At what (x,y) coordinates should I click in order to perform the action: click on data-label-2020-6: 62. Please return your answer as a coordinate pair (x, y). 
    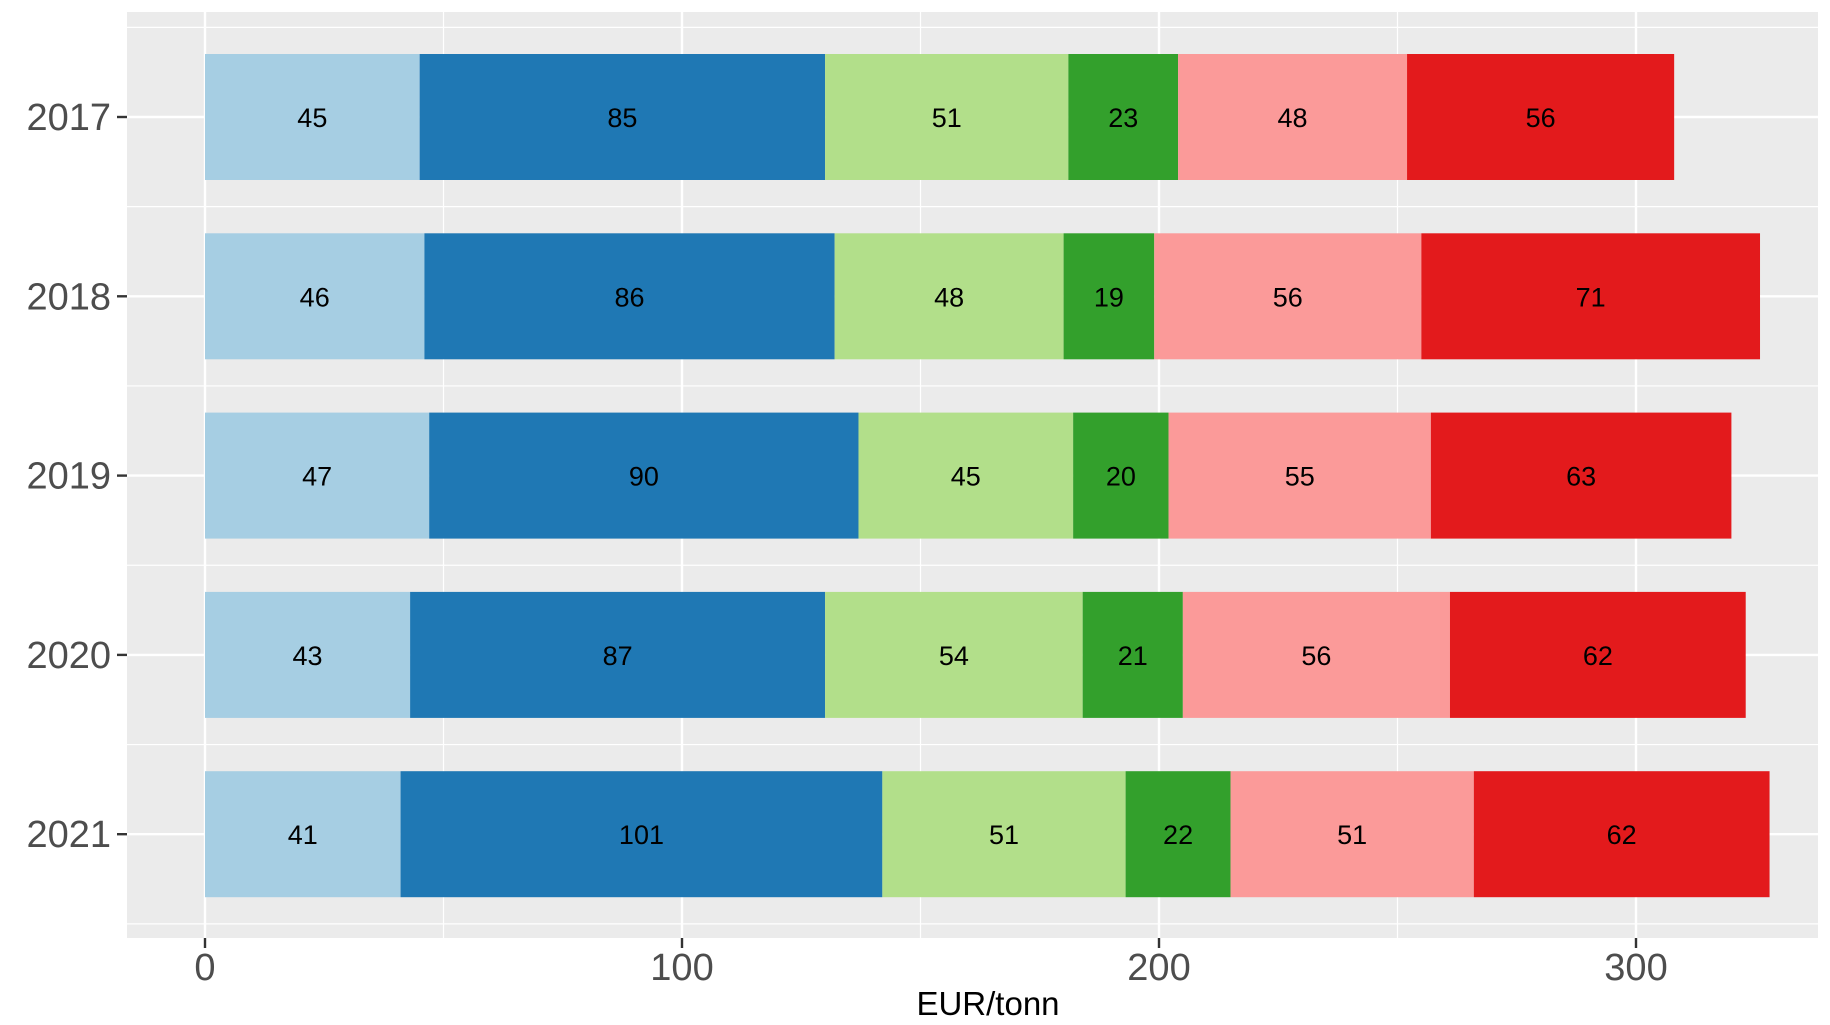
    Looking at the image, I should click on (1598, 656).